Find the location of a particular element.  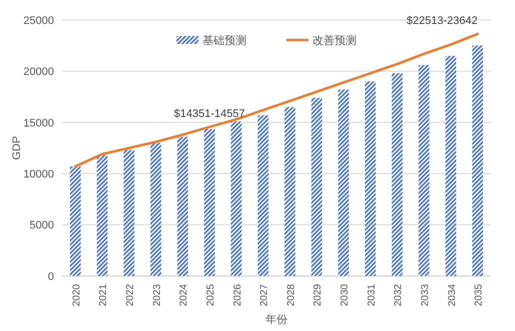

y-tick-label: 20000 is located at coordinates (38, 72).